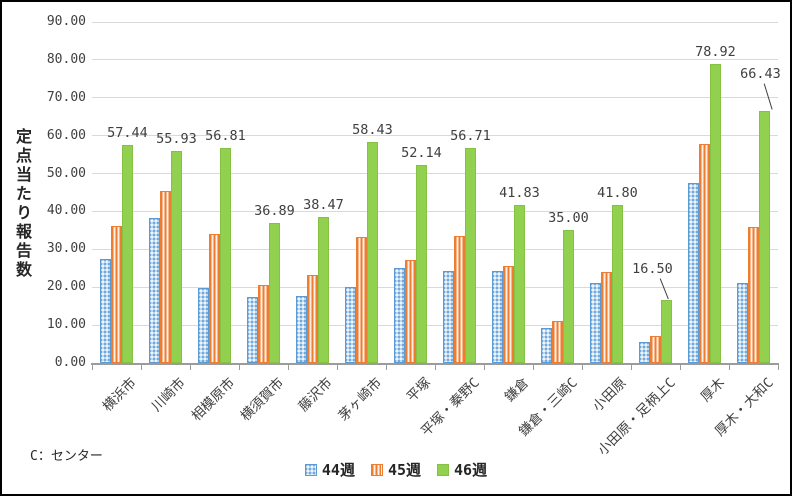  I want to click on y-tick-label: 0.00, so click(70, 362).